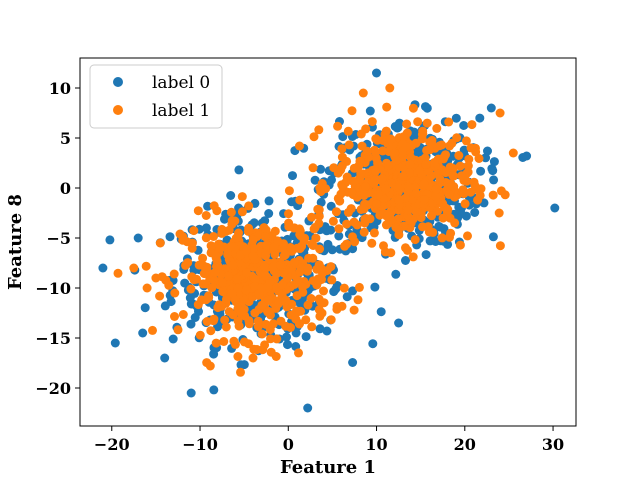 Image resolution: width=640 pixels, height=480 pixels. Describe the element at coordinates (328, 467) in the screenshot. I see `x-axis-label: Feature 1` at that location.